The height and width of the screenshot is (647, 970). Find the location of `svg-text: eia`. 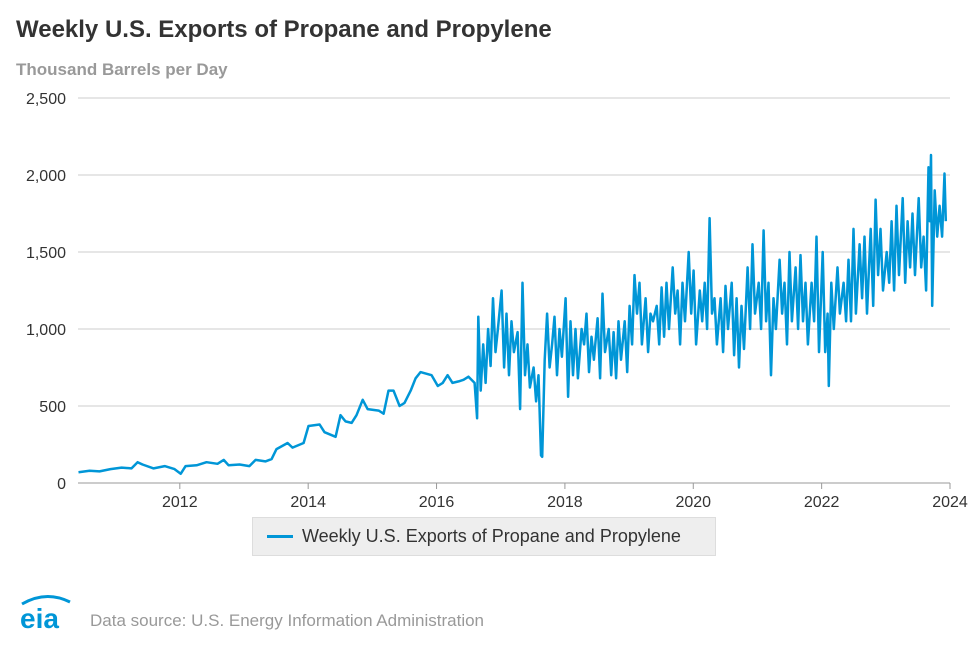

svg-text: eia is located at coordinates (39, 617).